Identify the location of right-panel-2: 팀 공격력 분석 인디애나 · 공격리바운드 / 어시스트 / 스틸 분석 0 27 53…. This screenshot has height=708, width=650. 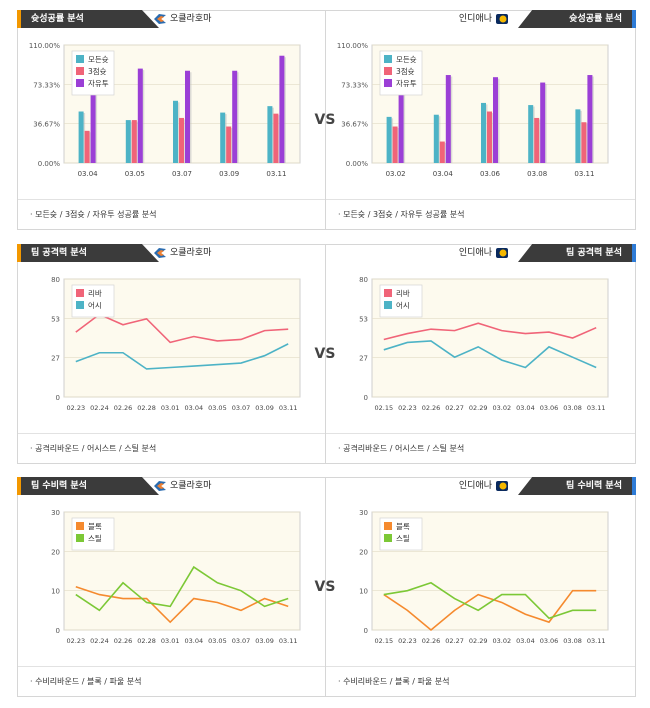
(480, 354).